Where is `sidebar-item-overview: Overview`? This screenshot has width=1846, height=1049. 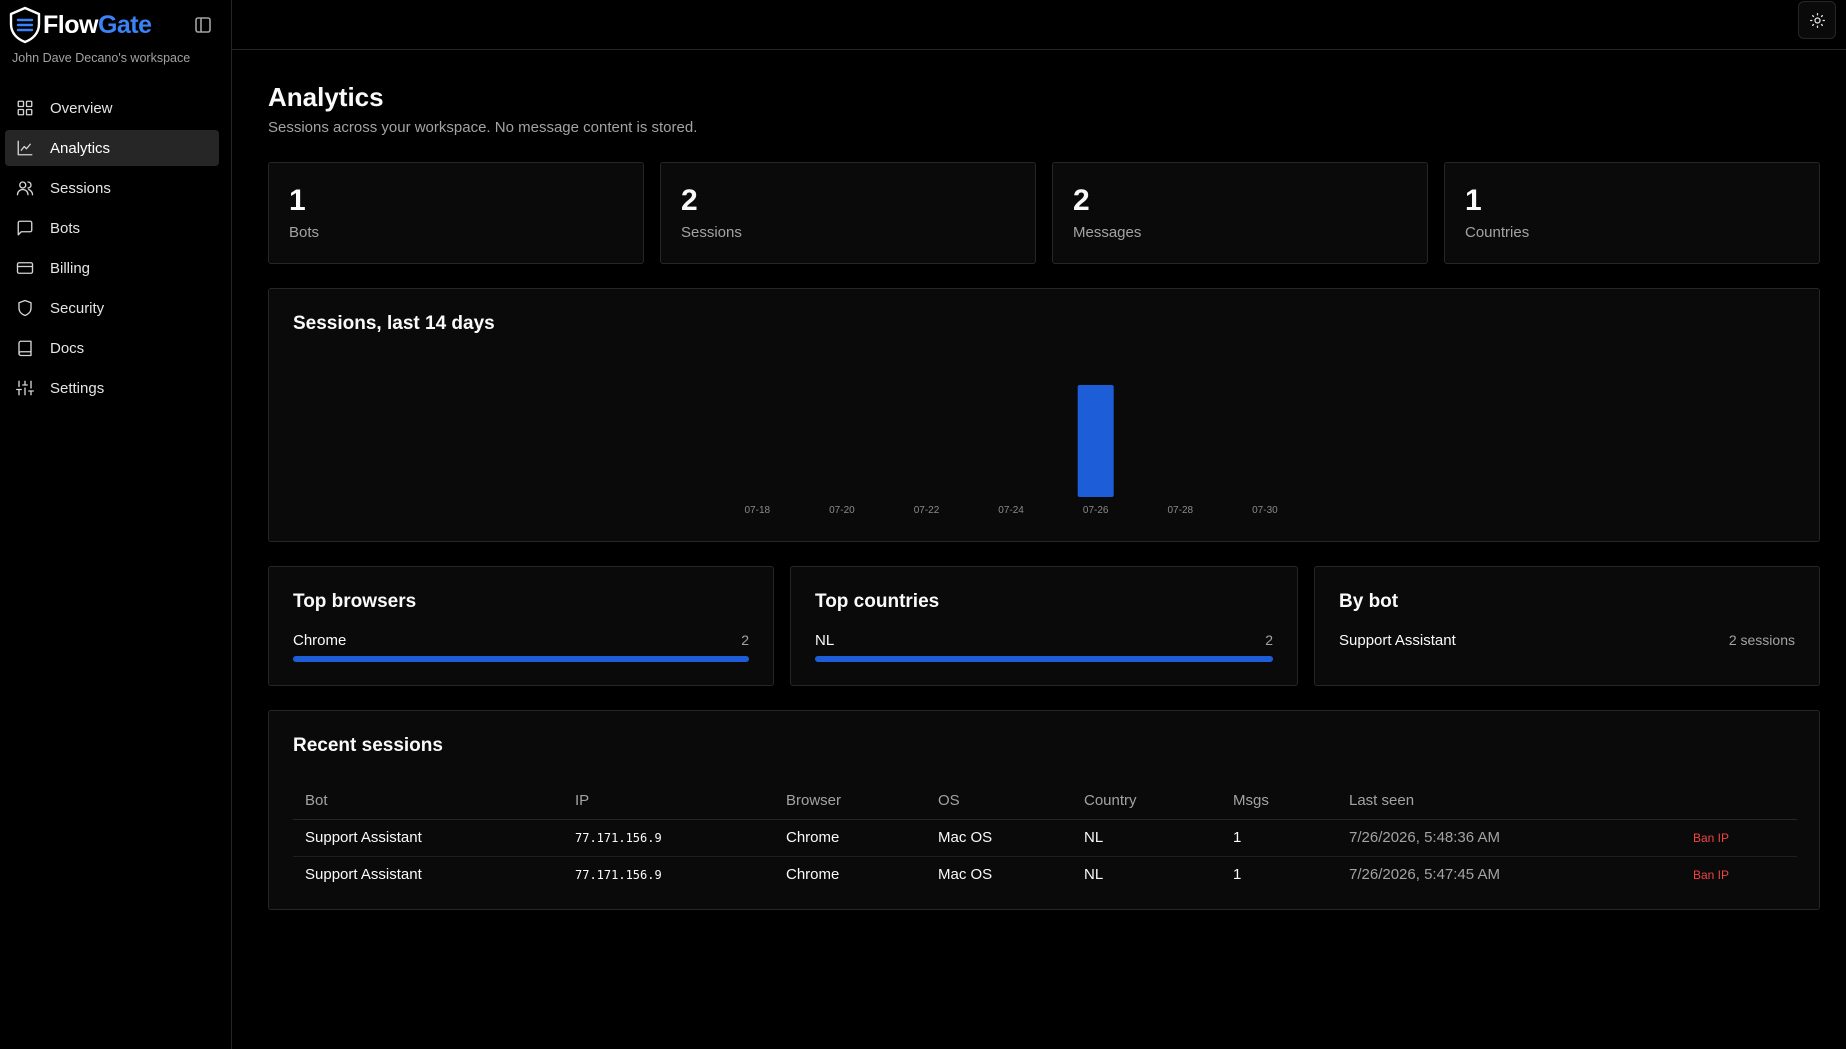 sidebar-item-overview: Overview is located at coordinates (112, 108).